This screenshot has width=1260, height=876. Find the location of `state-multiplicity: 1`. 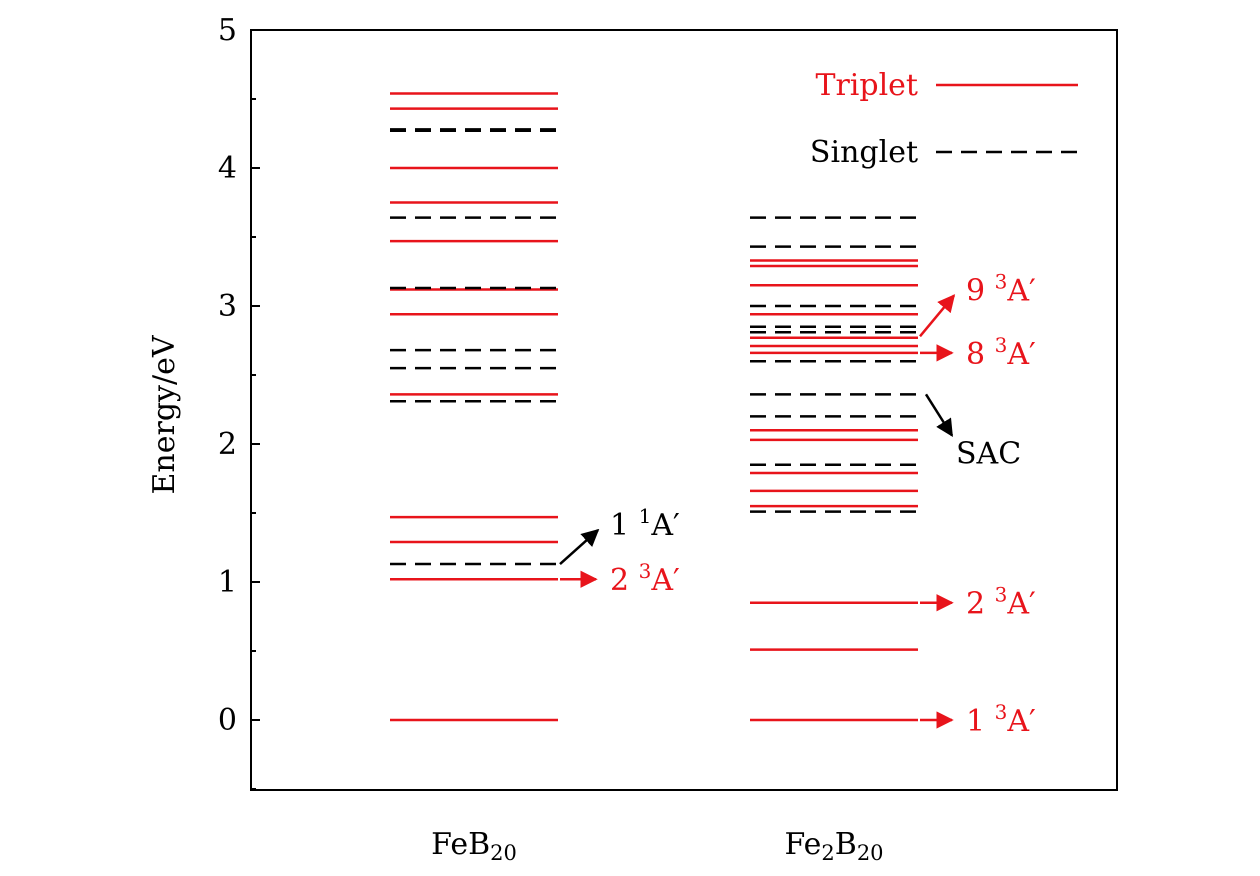

state-multiplicity: 1 is located at coordinates (645, 516).